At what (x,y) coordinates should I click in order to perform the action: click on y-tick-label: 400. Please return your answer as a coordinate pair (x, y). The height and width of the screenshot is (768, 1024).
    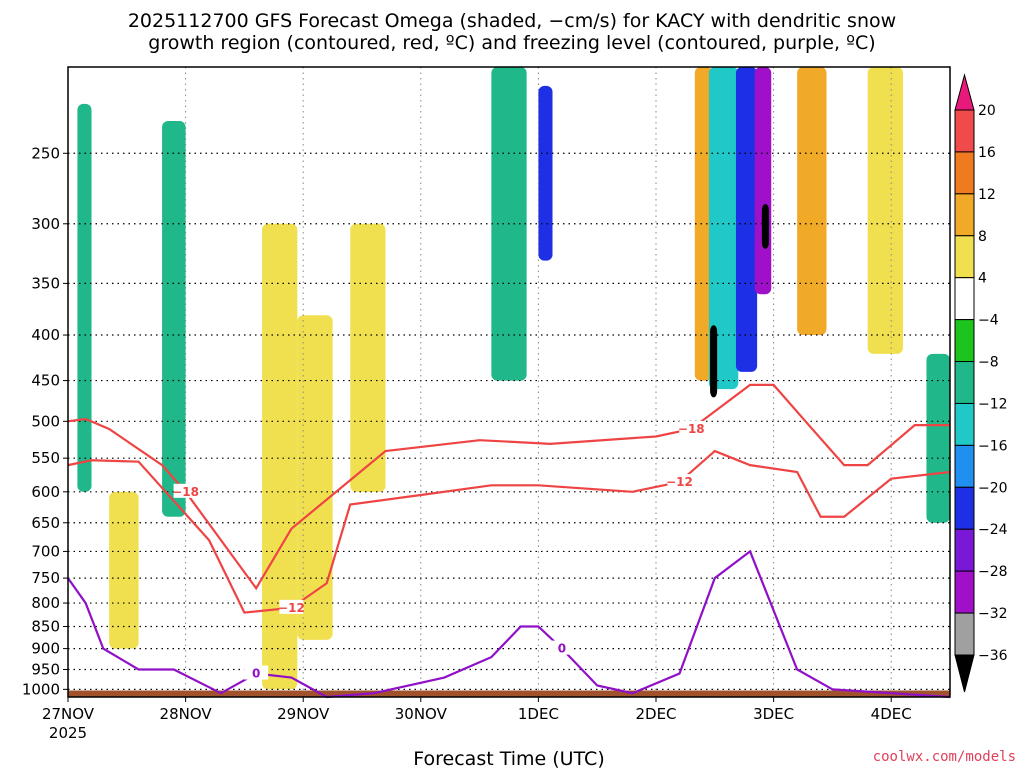
    Looking at the image, I should click on (45, 335).